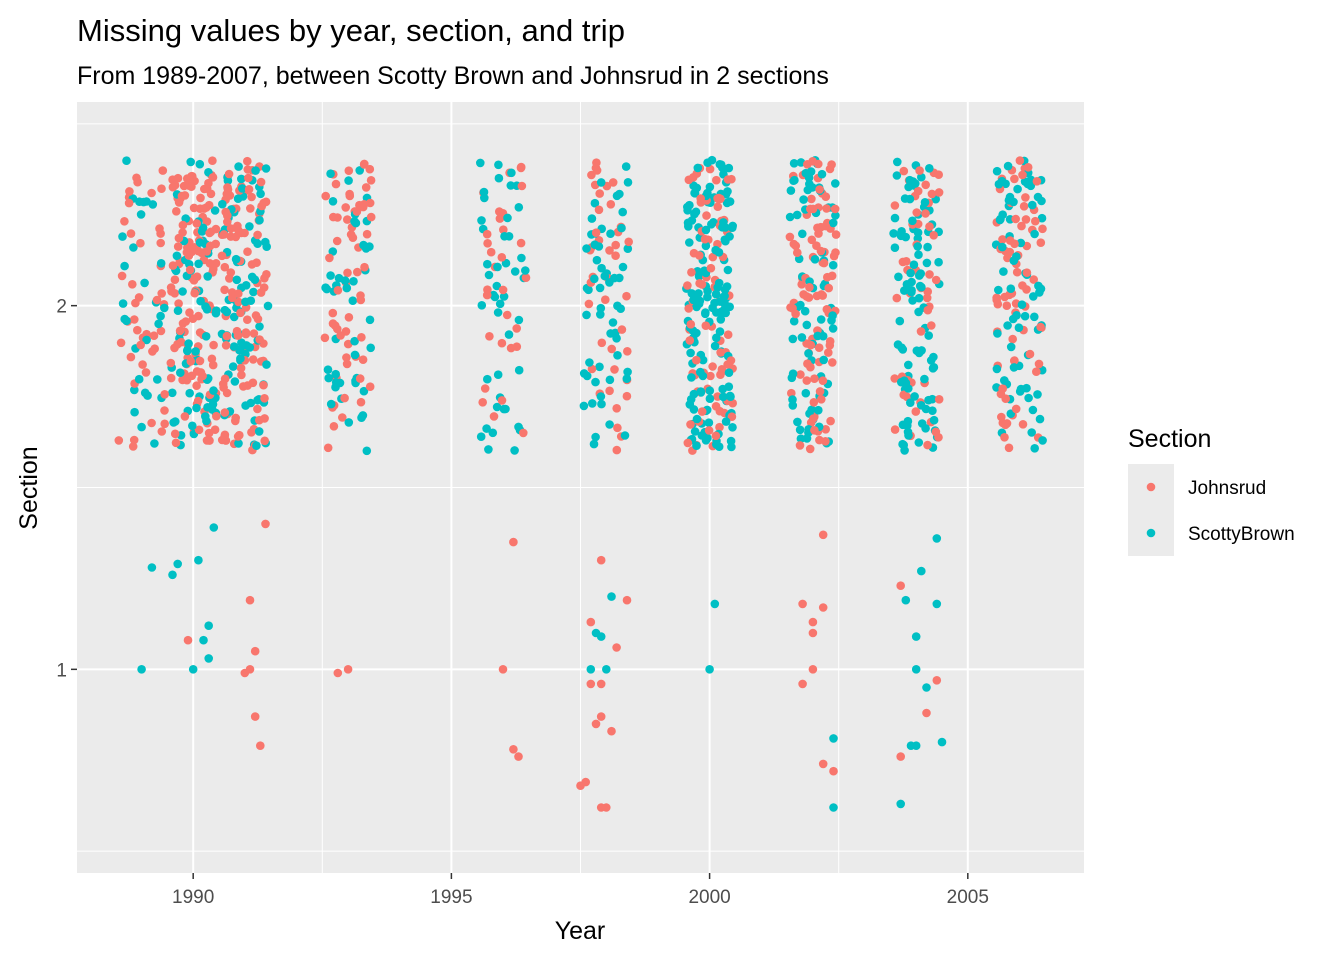  What do you see at coordinates (1151, 487) in the screenshot?
I see `legend-key-johnsrud` at bounding box center [1151, 487].